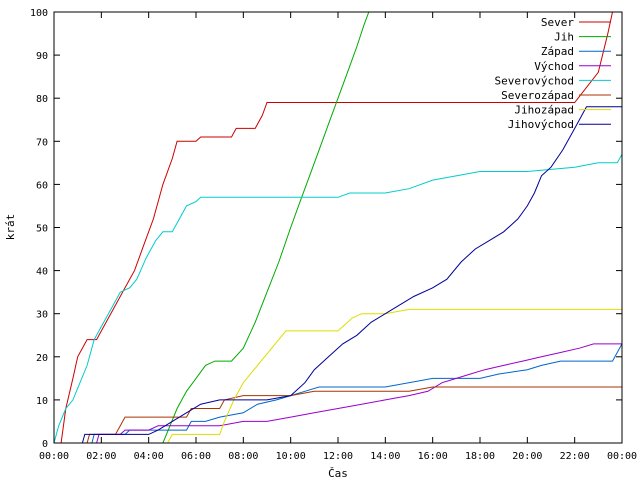 The image size is (640, 480). What do you see at coordinates (42, 272) in the screenshot?
I see `y-tick-label: 40` at bounding box center [42, 272].